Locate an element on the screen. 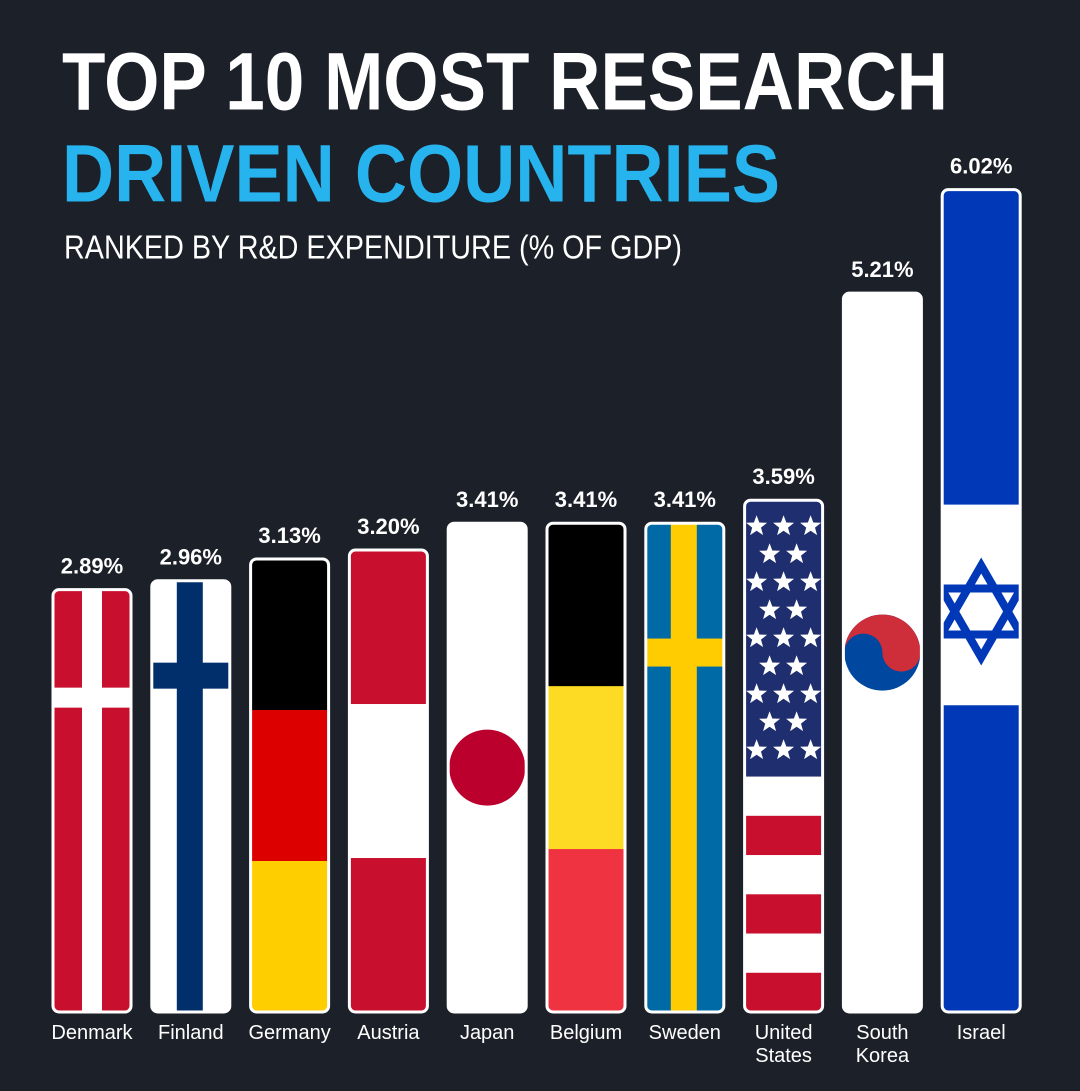 The image size is (1080, 1091). x-tick-label: Belgium is located at coordinates (586, 1033).